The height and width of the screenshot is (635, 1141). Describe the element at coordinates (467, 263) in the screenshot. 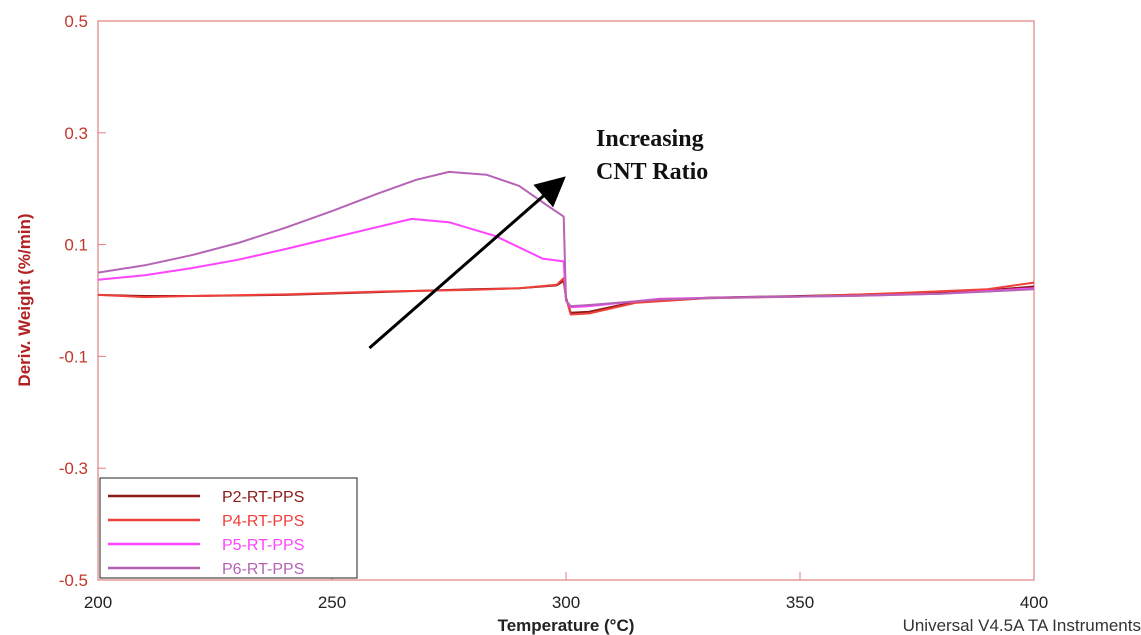

I see `annotation-arrow` at that location.